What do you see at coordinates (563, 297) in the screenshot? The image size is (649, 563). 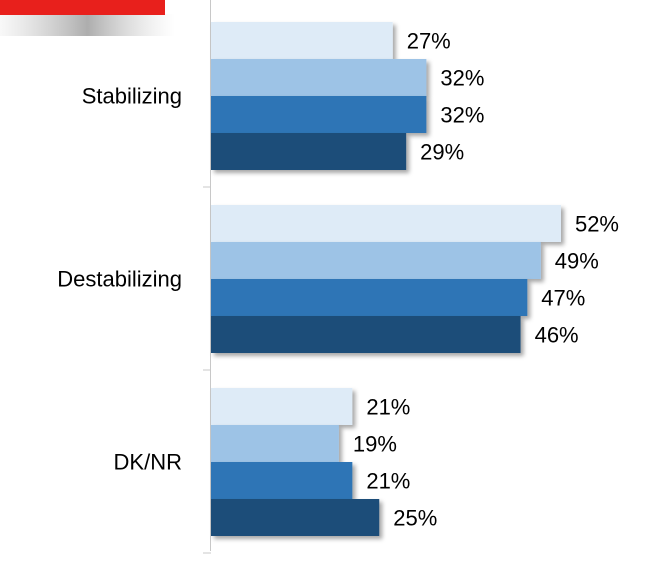 I see `value-label: 47%` at bounding box center [563, 297].